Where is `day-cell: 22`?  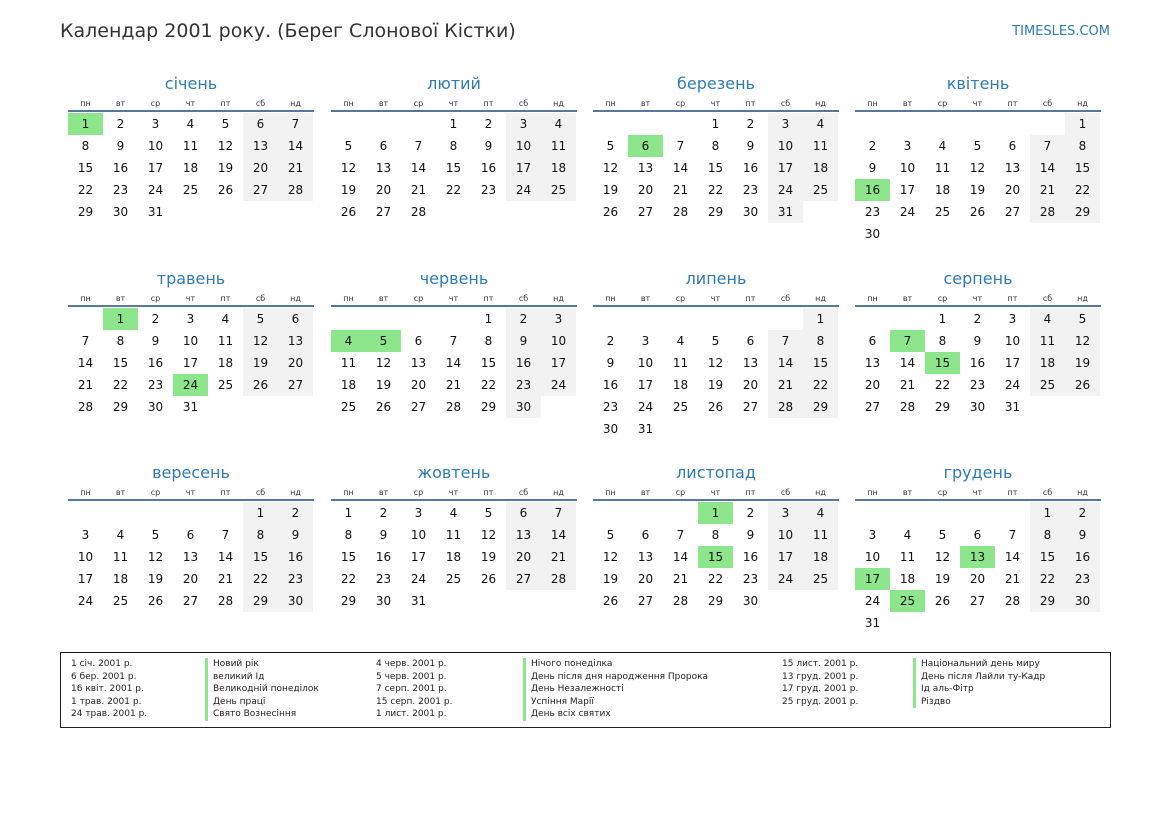 day-cell: 22 is located at coordinates (1047, 579).